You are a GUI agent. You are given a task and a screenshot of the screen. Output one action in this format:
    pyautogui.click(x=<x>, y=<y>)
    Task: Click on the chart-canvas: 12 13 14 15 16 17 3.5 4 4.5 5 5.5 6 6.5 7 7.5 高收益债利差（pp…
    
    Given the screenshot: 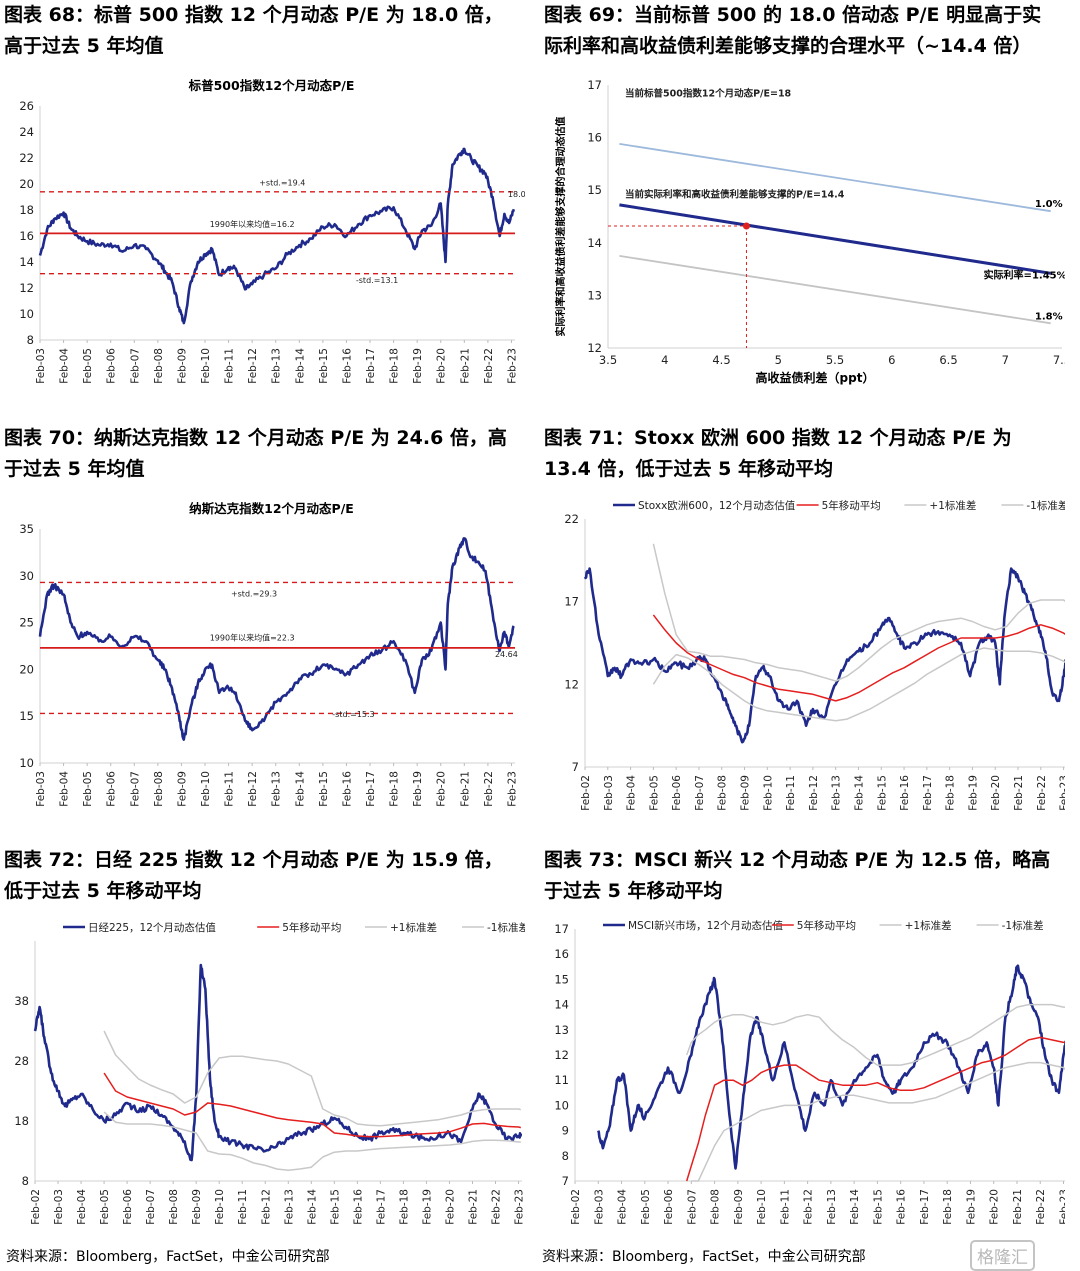 What is the action you would take?
    pyautogui.click(x=812, y=231)
    